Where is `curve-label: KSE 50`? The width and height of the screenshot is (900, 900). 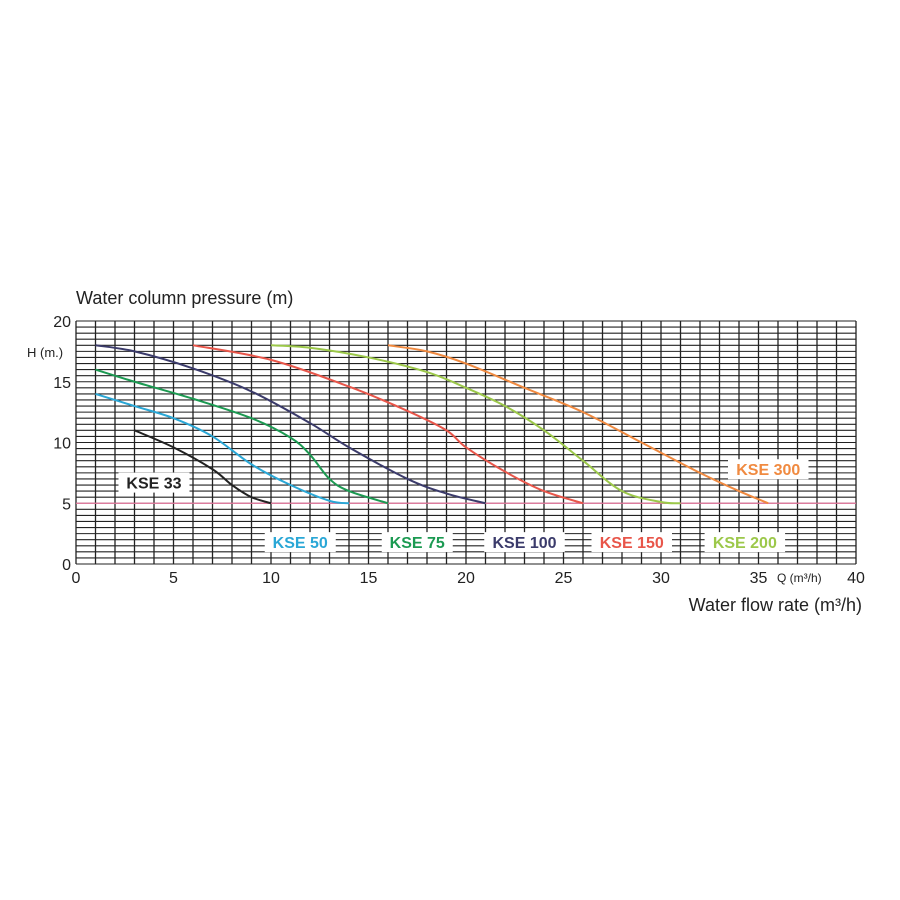 curve-label: KSE 50 is located at coordinates (300, 543).